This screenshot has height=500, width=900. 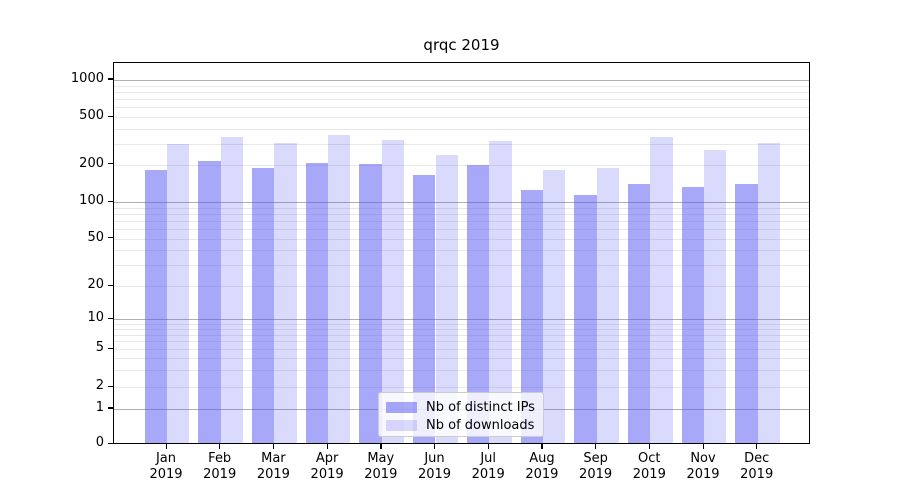 I want to click on chart-title: qrqc 2019, so click(x=461, y=45).